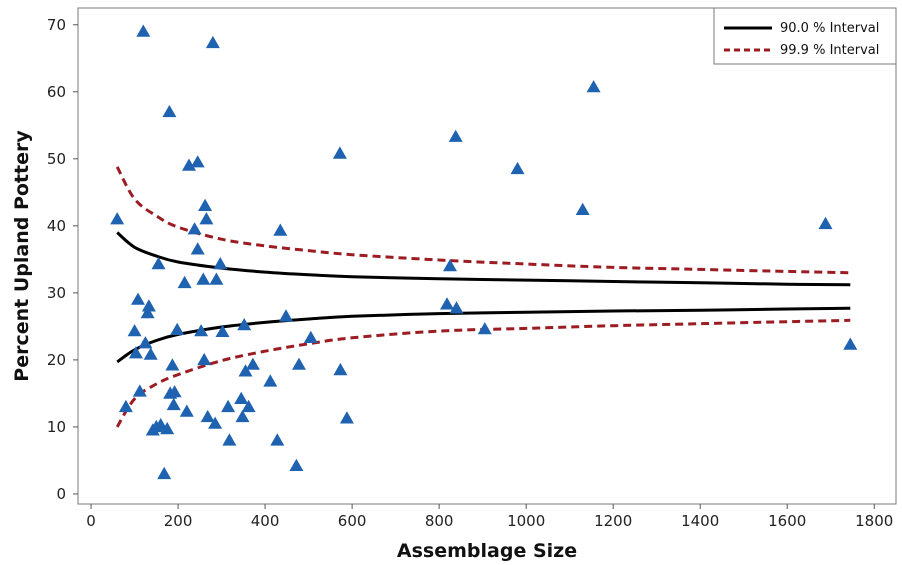 This screenshot has height=565, width=902. I want to click on x-tick-label: 1800, so click(874, 521).